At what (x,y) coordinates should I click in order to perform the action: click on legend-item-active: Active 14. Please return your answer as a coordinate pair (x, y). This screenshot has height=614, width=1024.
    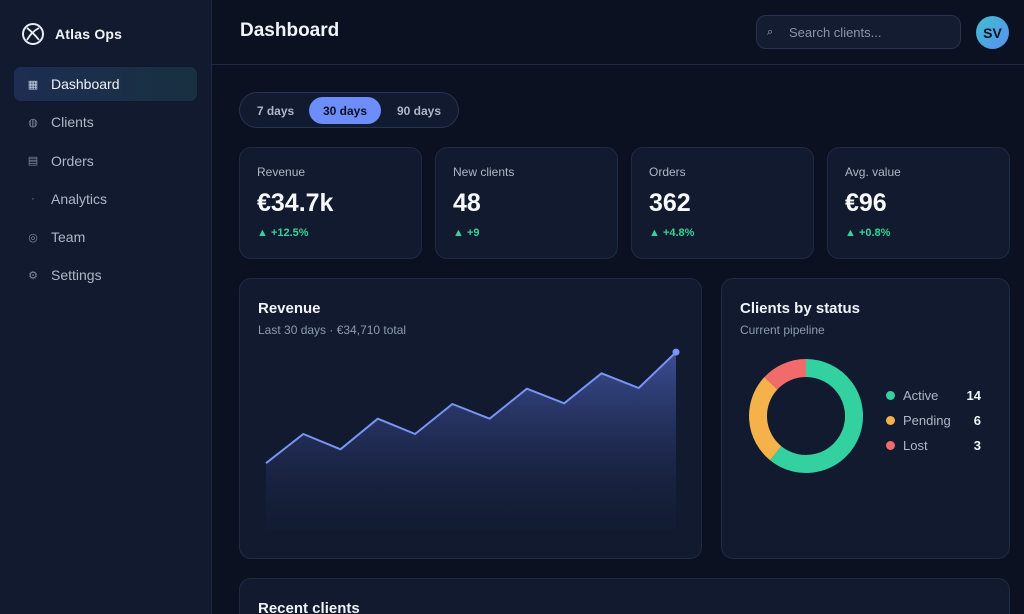
    Looking at the image, I should click on (946, 395).